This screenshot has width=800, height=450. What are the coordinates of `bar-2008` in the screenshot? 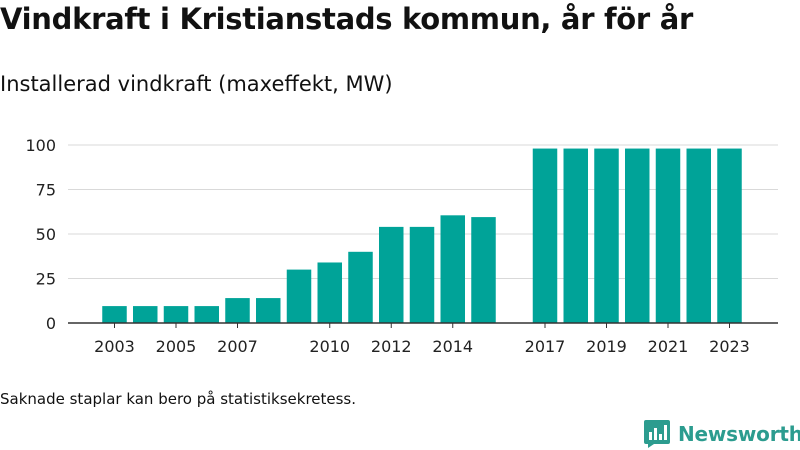 It's located at (268, 310).